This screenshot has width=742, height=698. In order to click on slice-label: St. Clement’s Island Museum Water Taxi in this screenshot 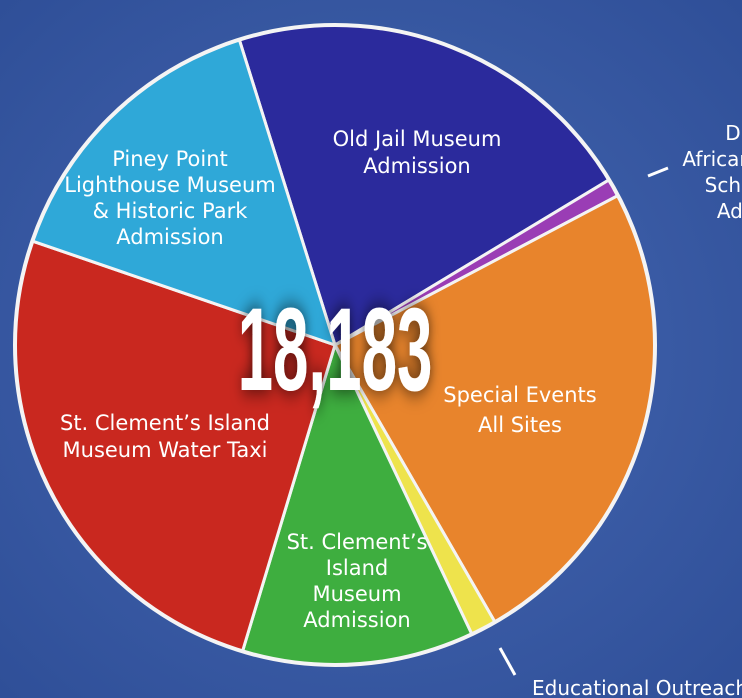, I will do `click(165, 436)`.